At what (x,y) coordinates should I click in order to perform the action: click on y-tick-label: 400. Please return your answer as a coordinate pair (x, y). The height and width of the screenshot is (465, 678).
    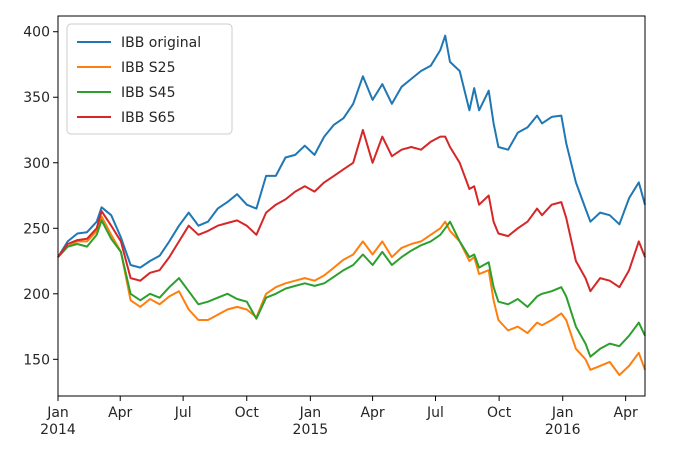
    Looking at the image, I should click on (36, 33).